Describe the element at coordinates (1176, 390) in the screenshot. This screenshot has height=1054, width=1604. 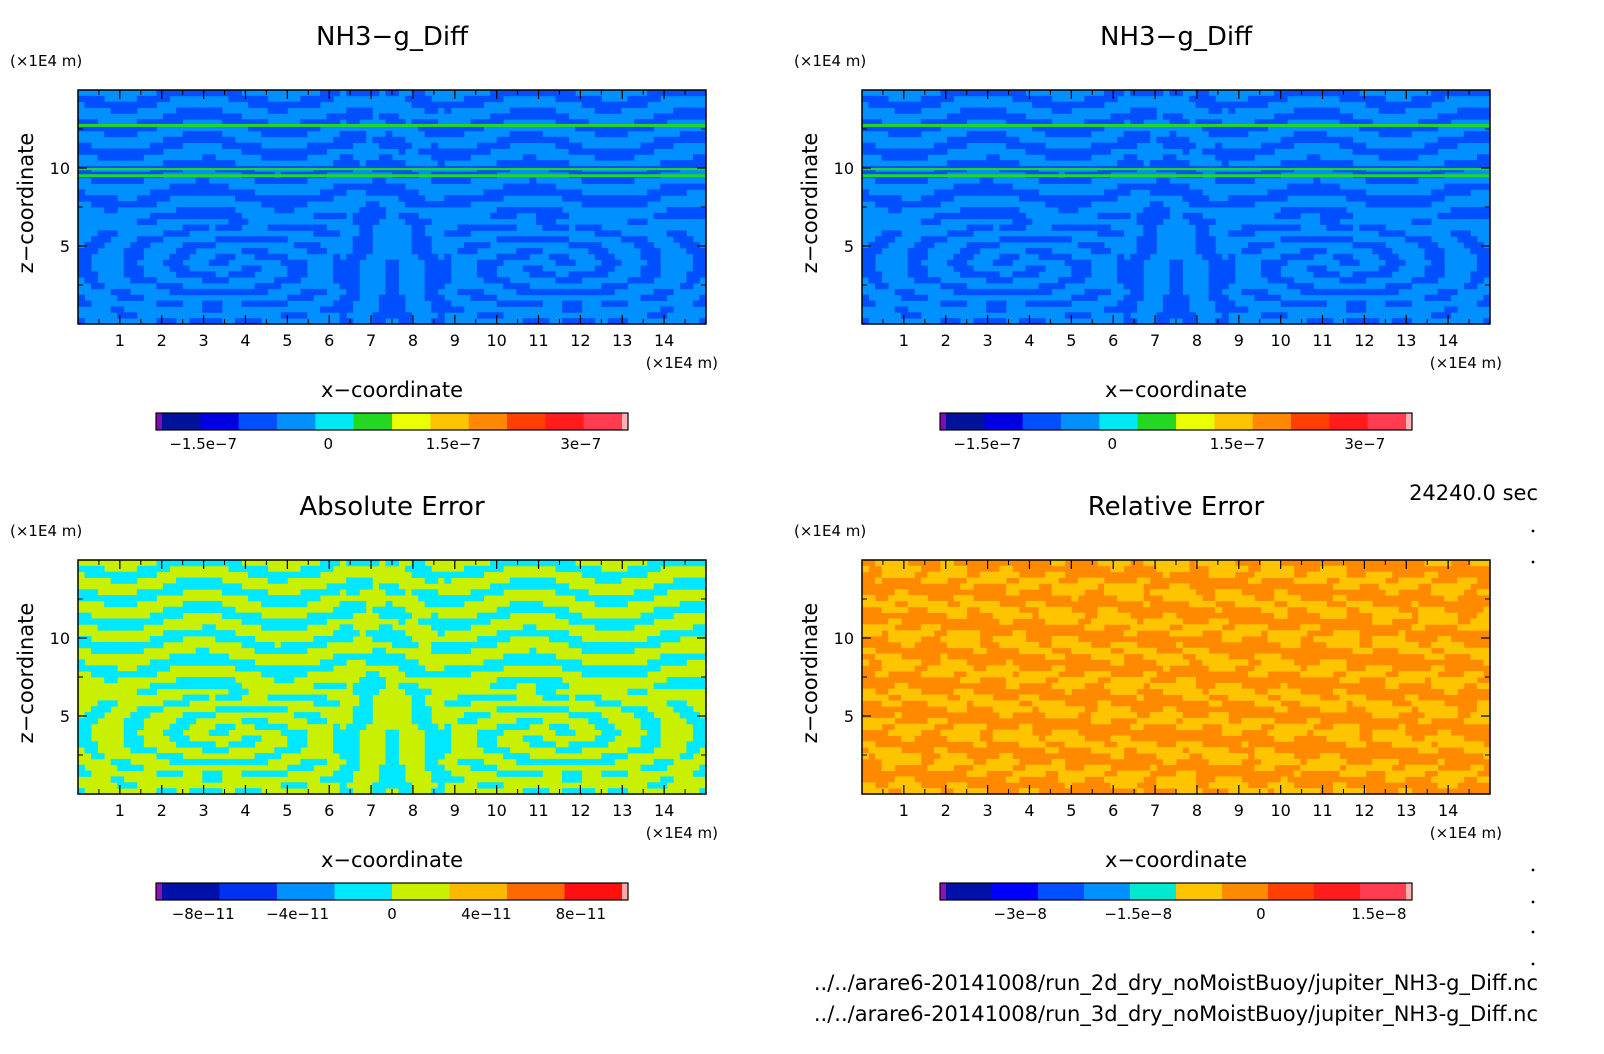
I see `x-axis-label: x−coordinate` at that location.